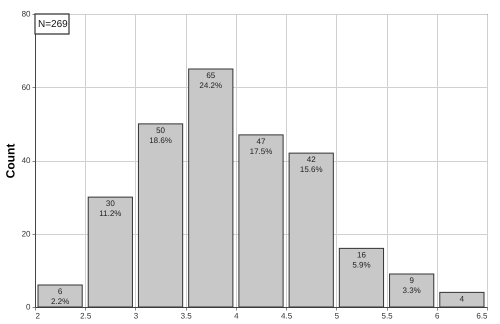 This screenshot has width=500, height=324. I want to click on data-label: 4, so click(462, 299).